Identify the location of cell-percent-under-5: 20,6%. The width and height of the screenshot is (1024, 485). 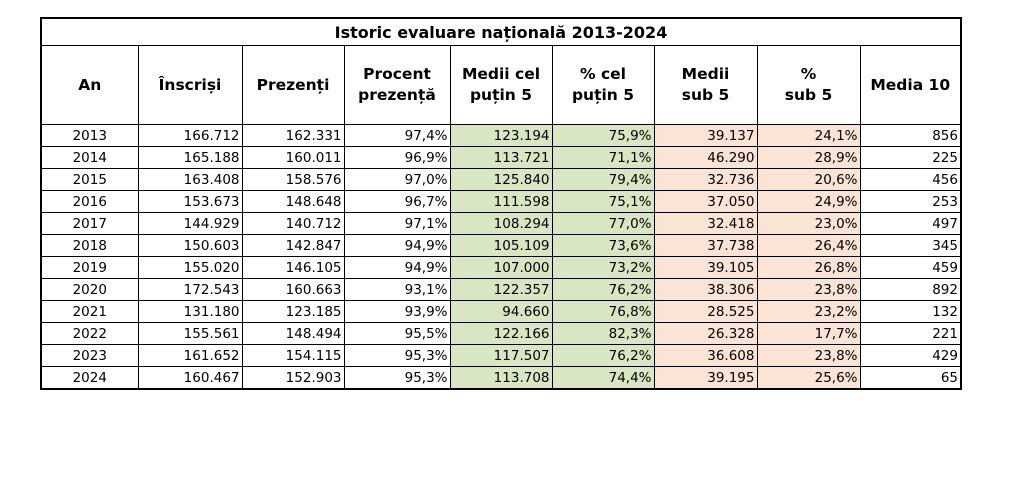
(808, 179).